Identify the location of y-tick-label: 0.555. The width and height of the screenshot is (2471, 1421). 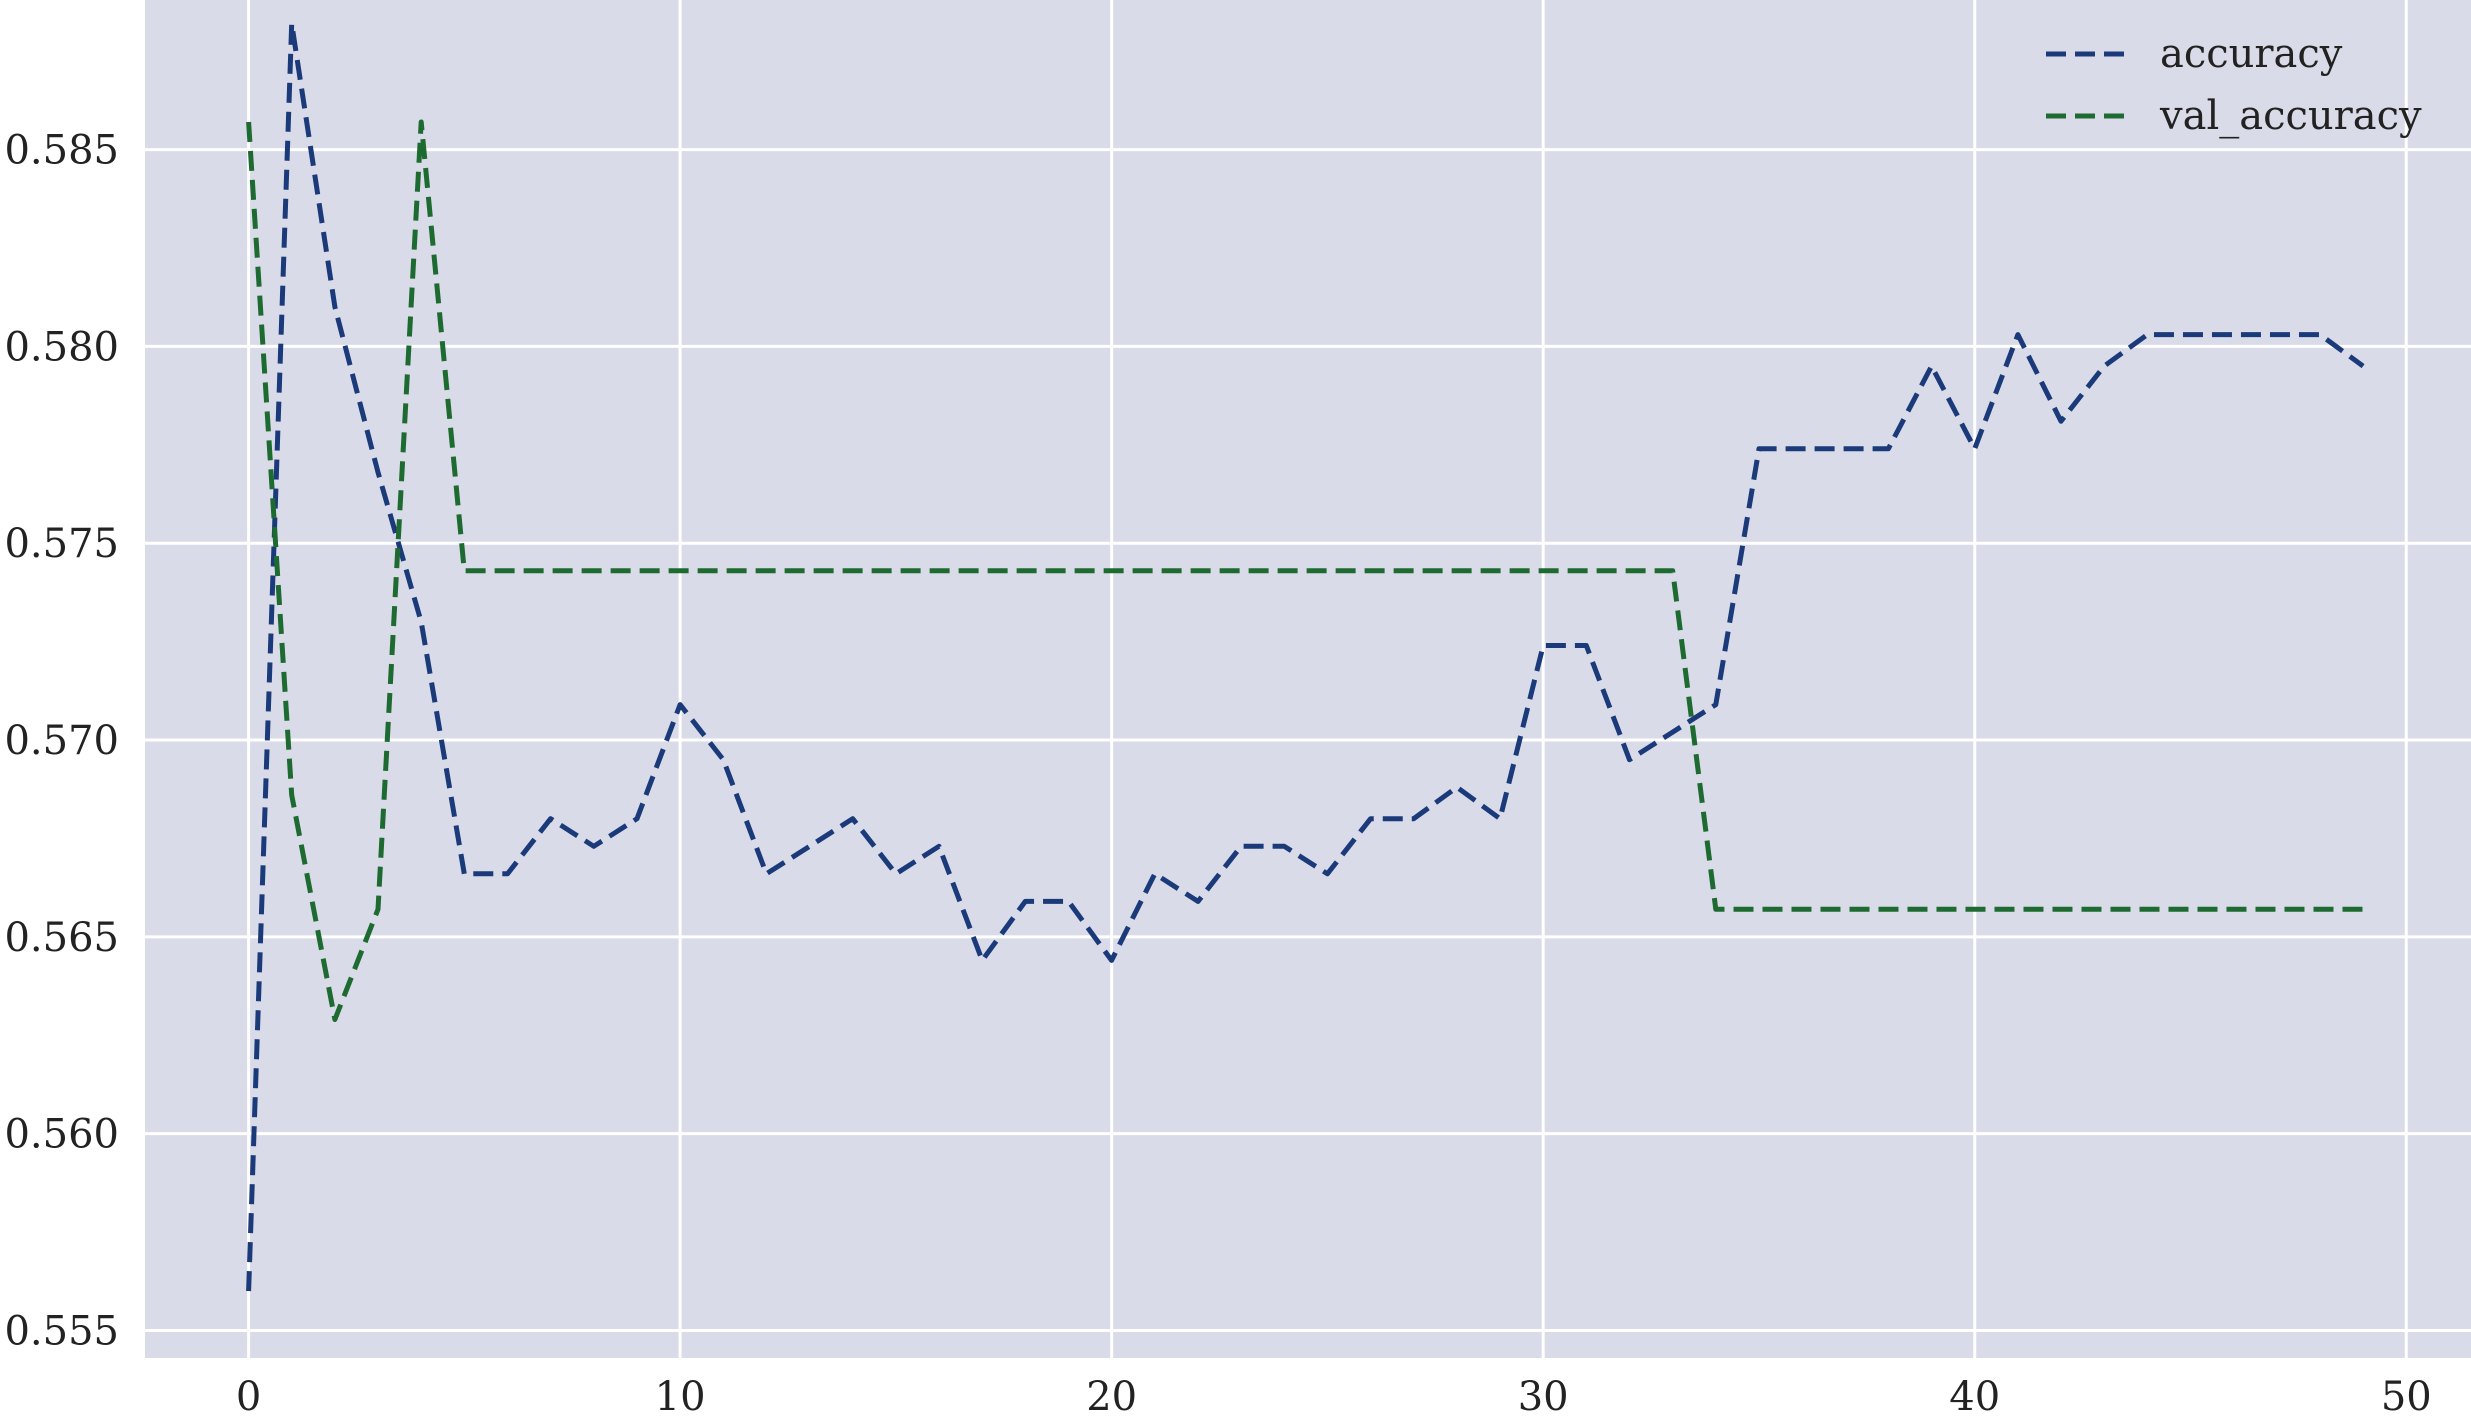
(61, 1331).